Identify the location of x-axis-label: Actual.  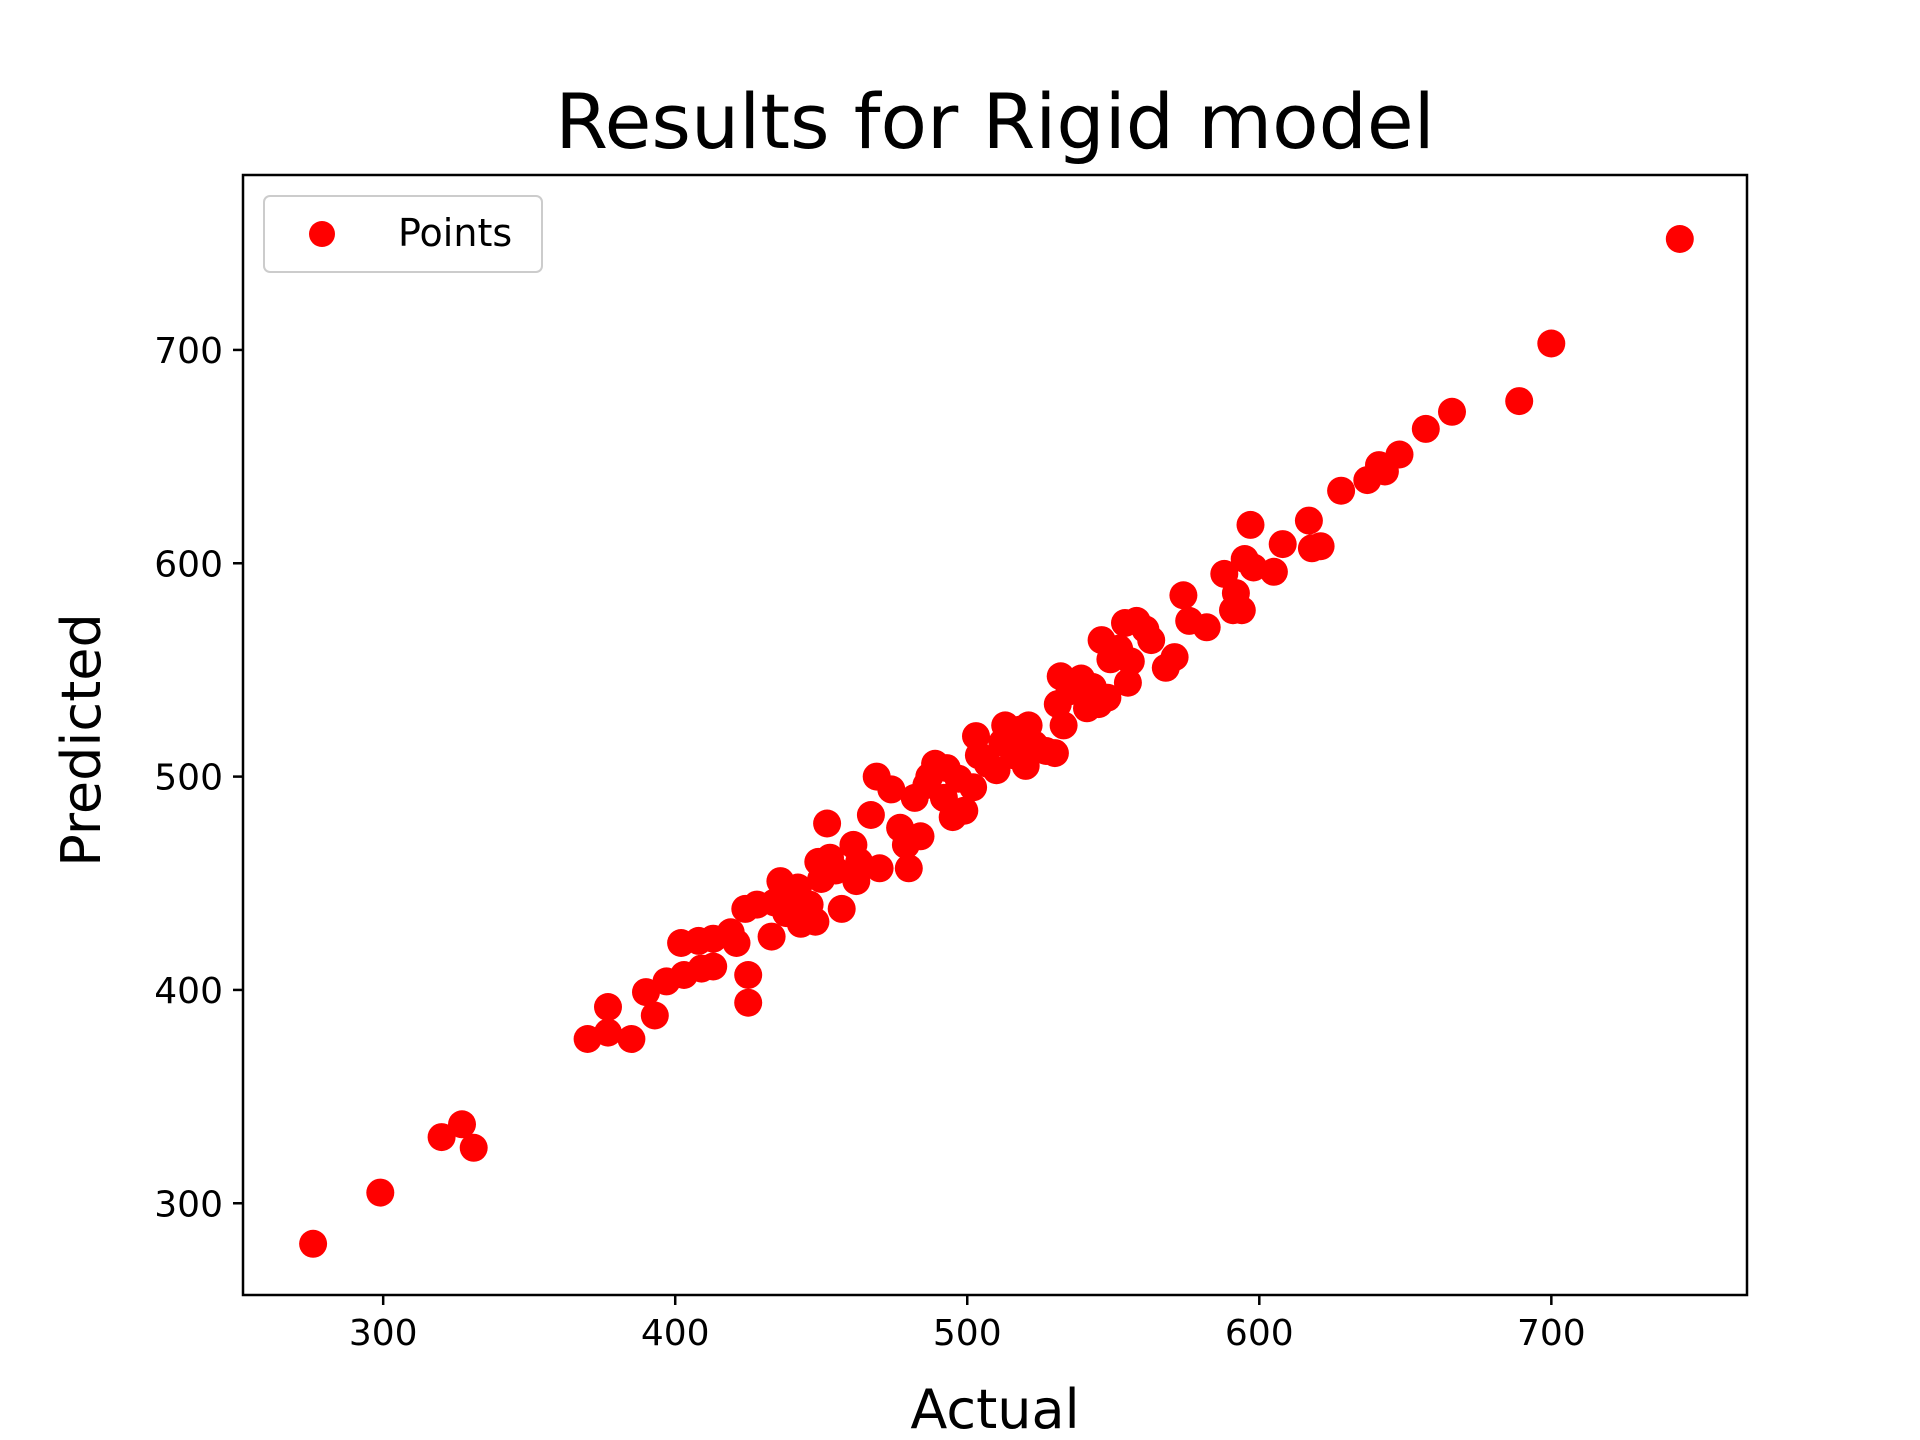
(994, 1409).